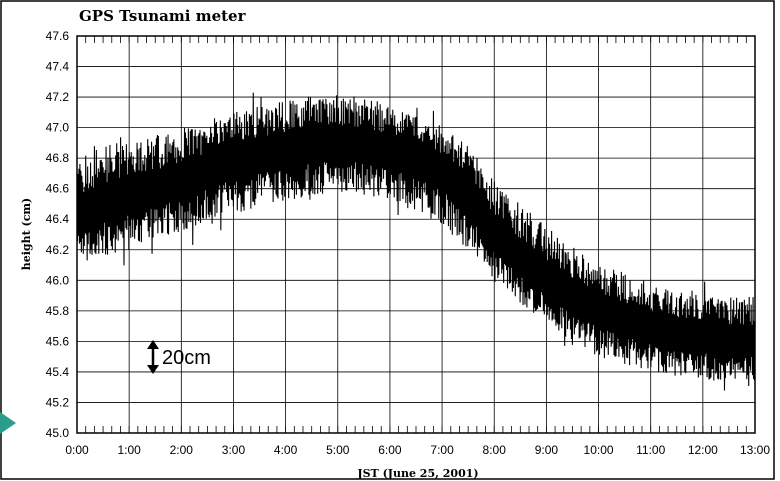 The height and width of the screenshot is (481, 780). What do you see at coordinates (186, 358) in the screenshot?
I see `scale-label: 20cm` at bounding box center [186, 358].